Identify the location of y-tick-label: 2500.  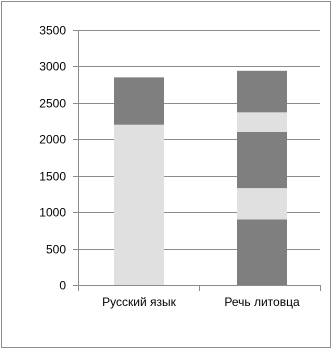
(52, 104).